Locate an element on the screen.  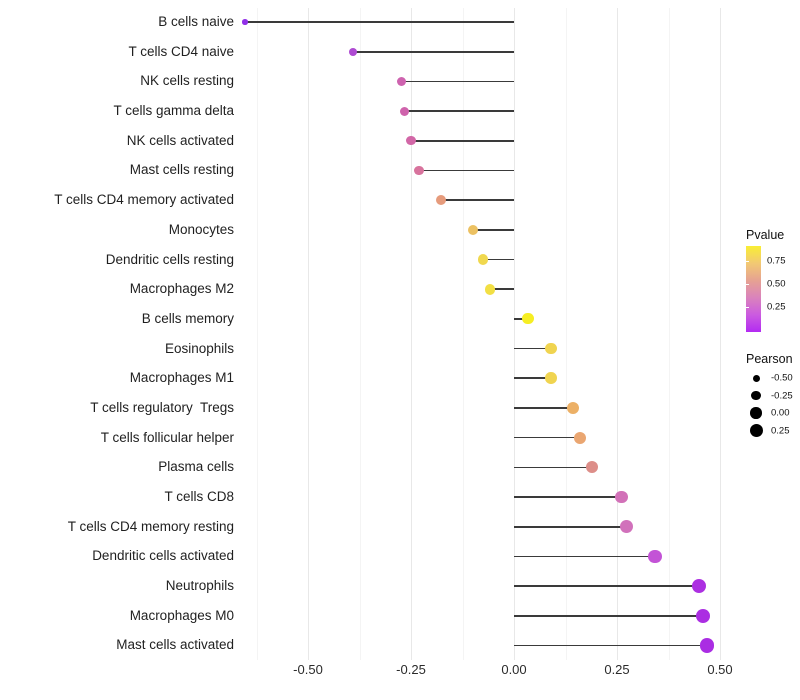
pvalue-colorbar-label: 0.50 is located at coordinates (776, 284).